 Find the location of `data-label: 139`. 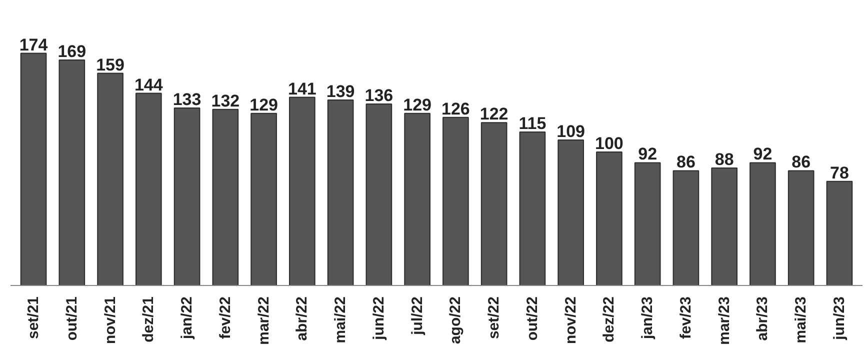

data-label: 139 is located at coordinates (340, 91).